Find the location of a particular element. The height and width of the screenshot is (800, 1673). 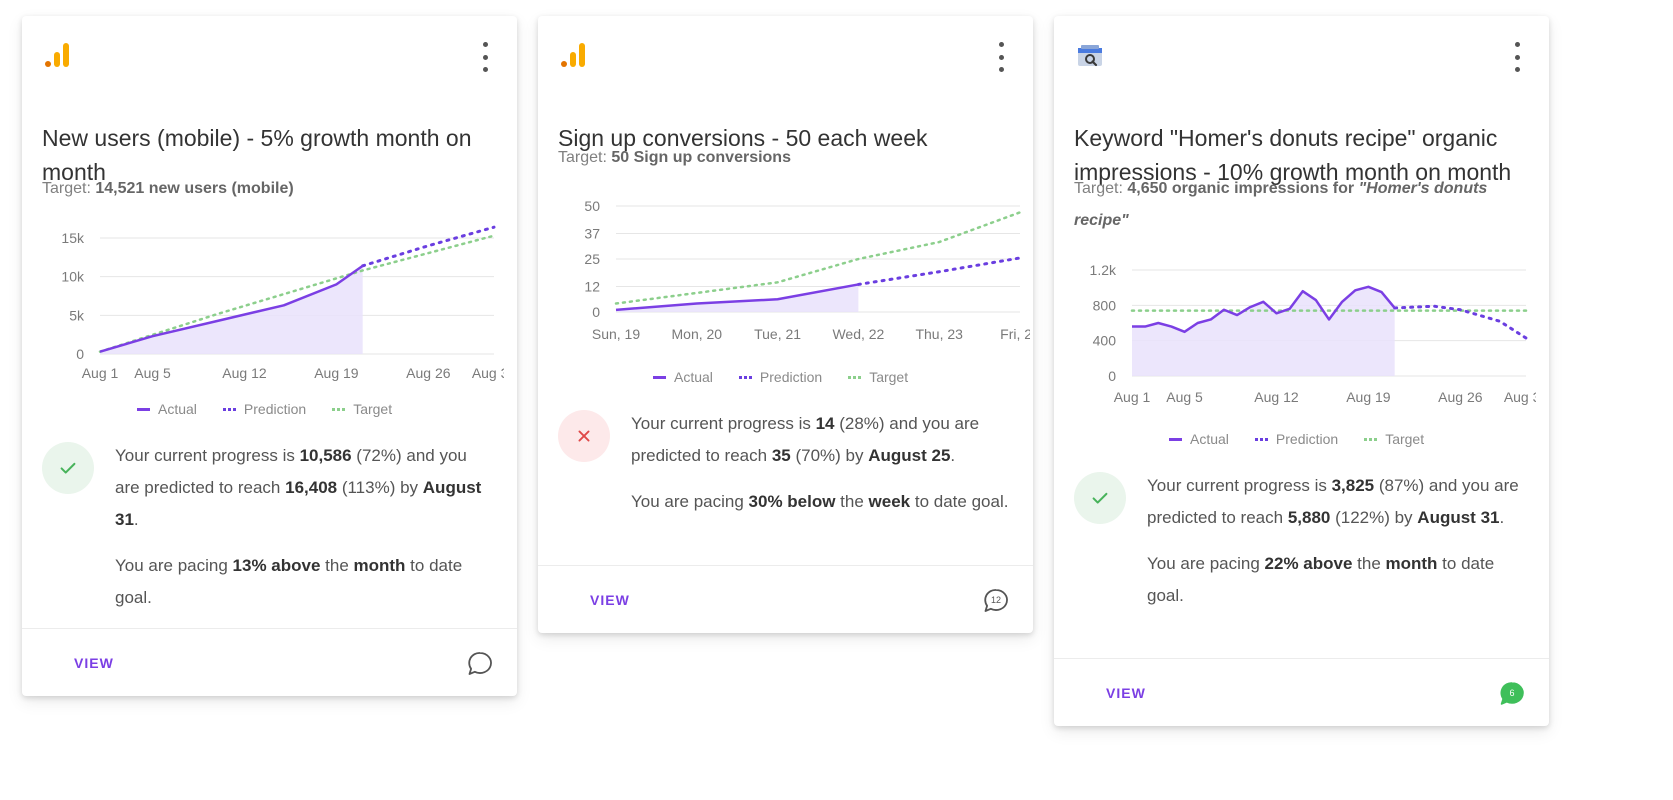

y-tick-label: 50 is located at coordinates (592, 206).